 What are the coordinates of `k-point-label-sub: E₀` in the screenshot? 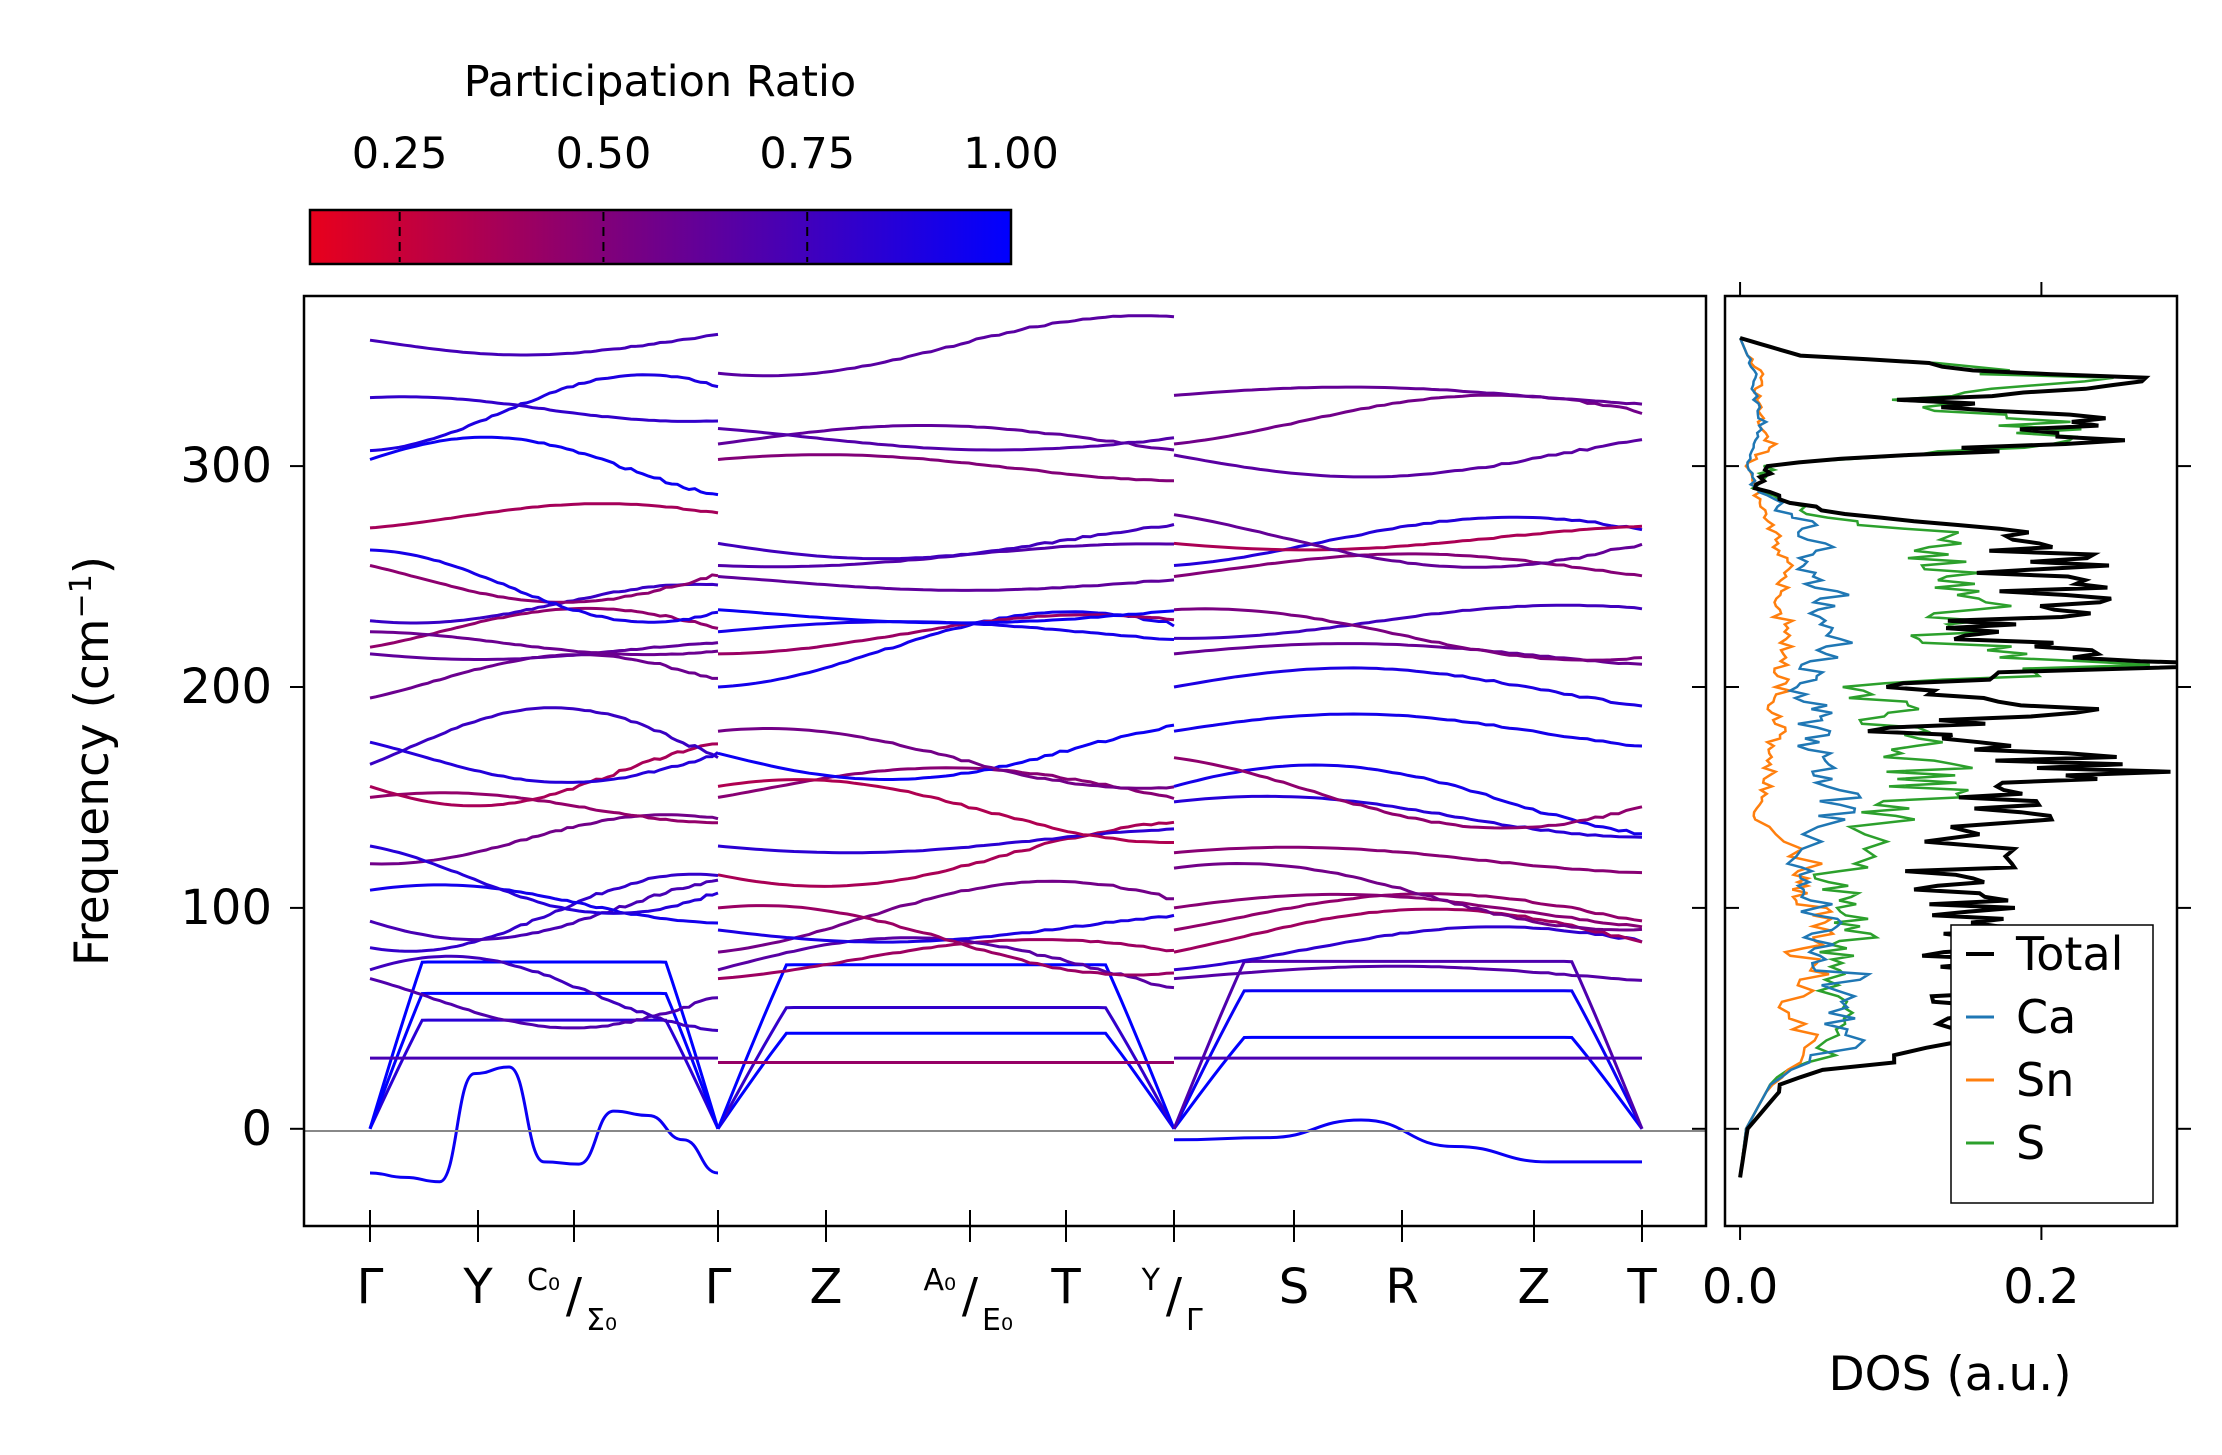 It's located at (997, 1320).